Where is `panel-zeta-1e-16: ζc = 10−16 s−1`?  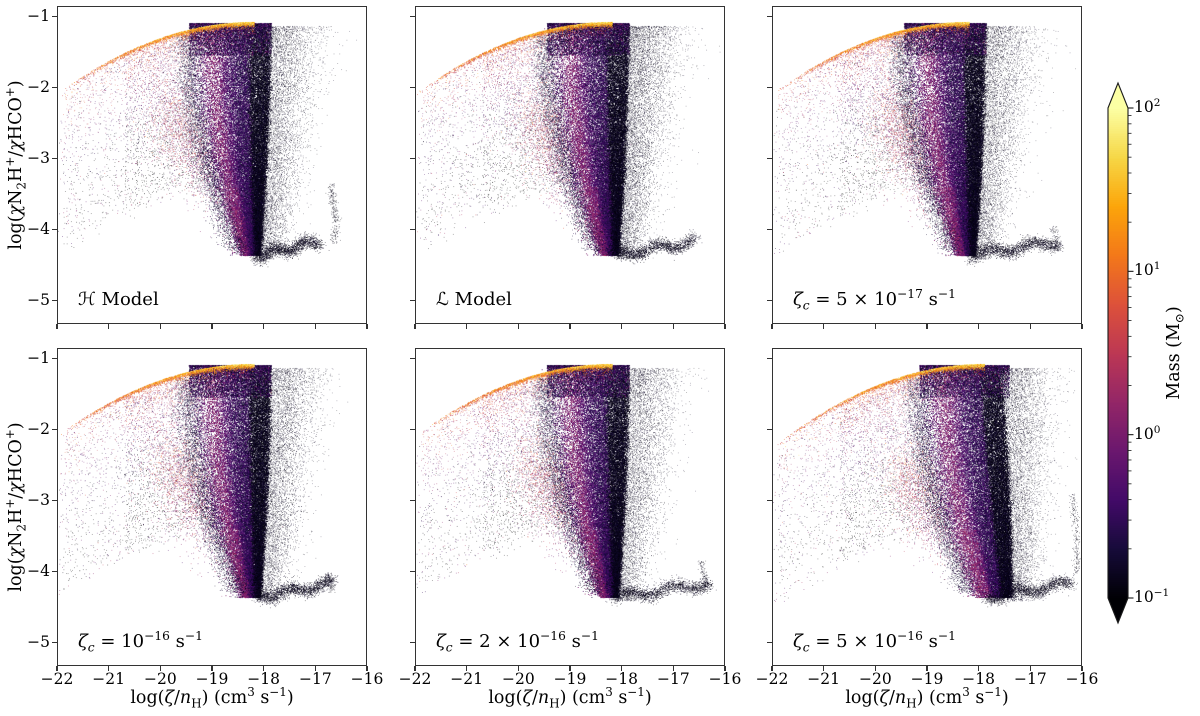 panel-zeta-1e-16: ζc = 10−16 s−1 is located at coordinates (212, 507).